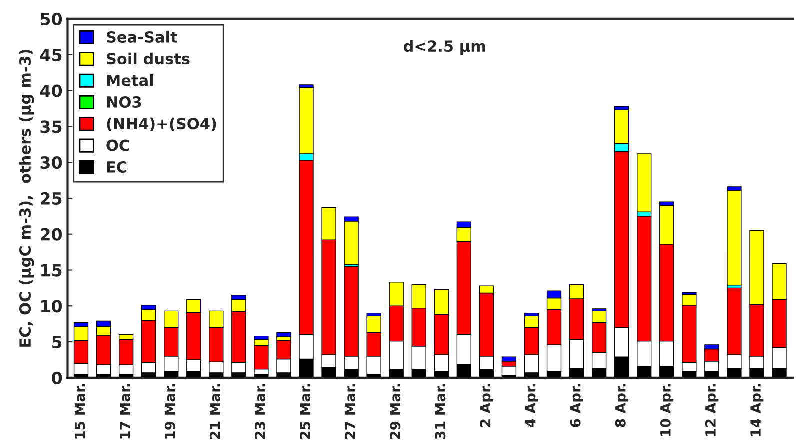  I want to click on y-tick-label: 40, so click(51, 91).